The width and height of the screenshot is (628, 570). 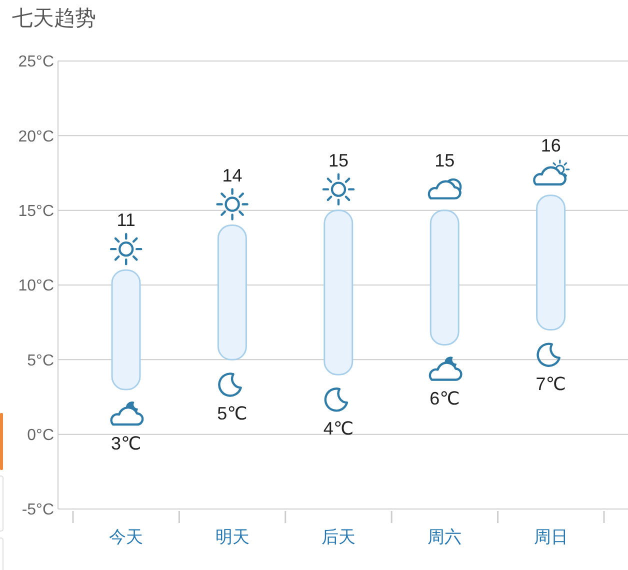 I want to click on annotation: 16, so click(x=550, y=145).